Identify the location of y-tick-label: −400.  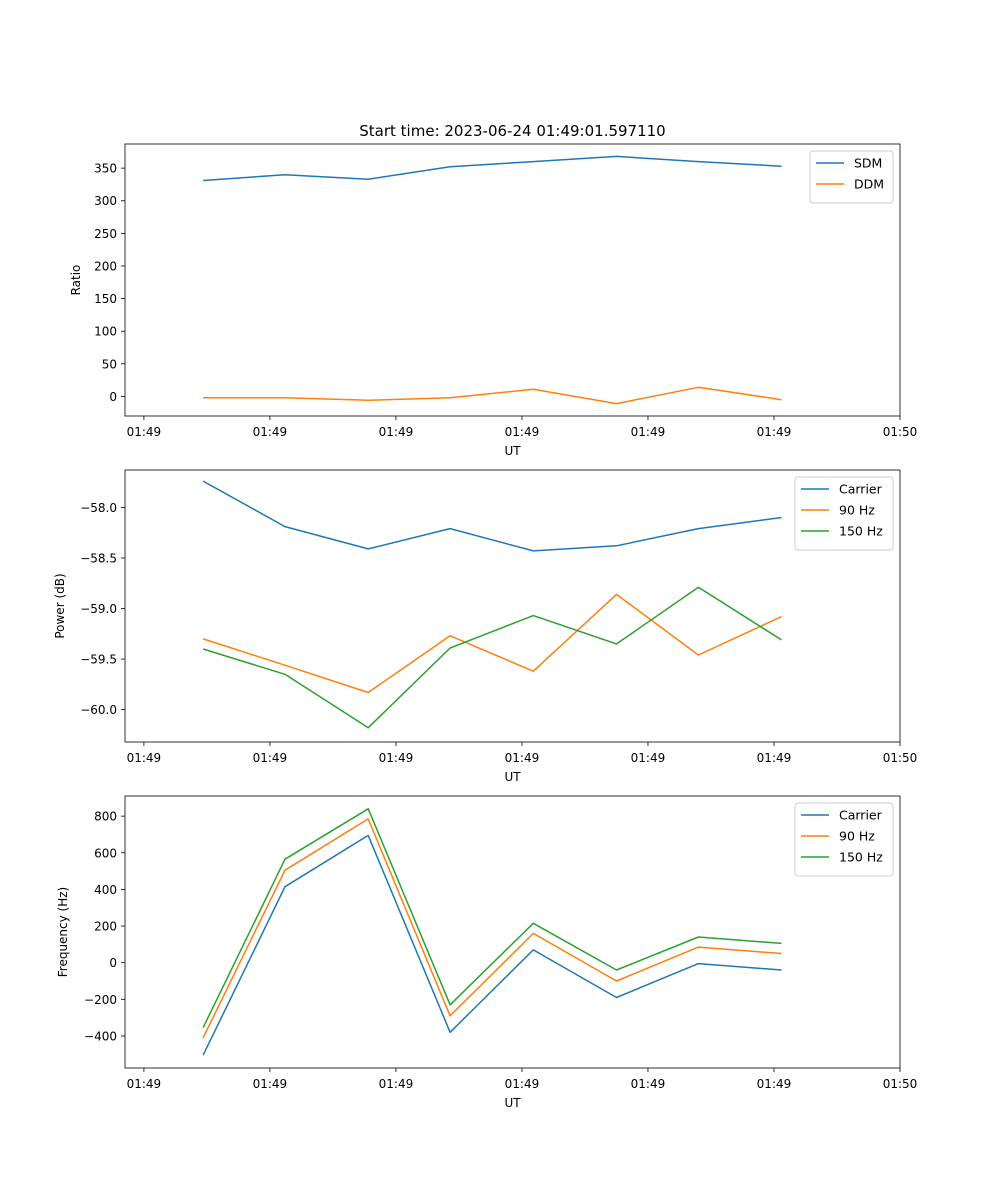
(100, 1036).